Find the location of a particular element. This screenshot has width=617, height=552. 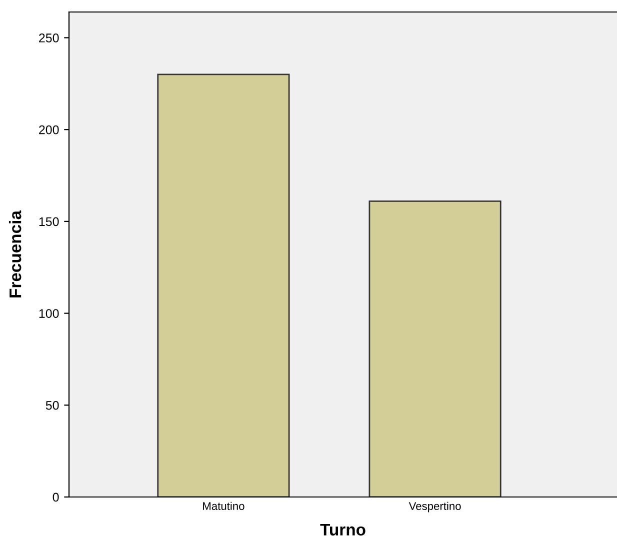

y-tick-label: 0 is located at coordinates (55, 497).